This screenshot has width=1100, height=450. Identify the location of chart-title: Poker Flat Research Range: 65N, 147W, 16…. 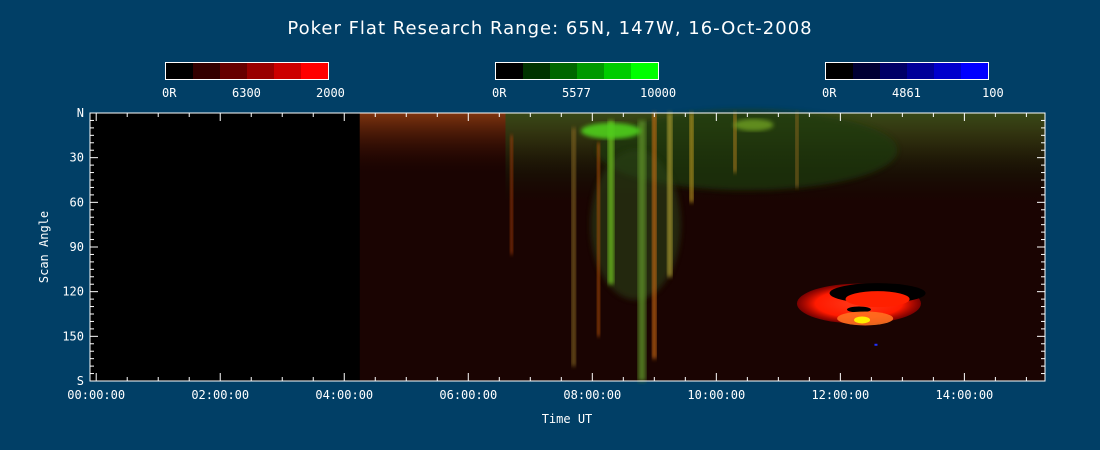
(550, 28).